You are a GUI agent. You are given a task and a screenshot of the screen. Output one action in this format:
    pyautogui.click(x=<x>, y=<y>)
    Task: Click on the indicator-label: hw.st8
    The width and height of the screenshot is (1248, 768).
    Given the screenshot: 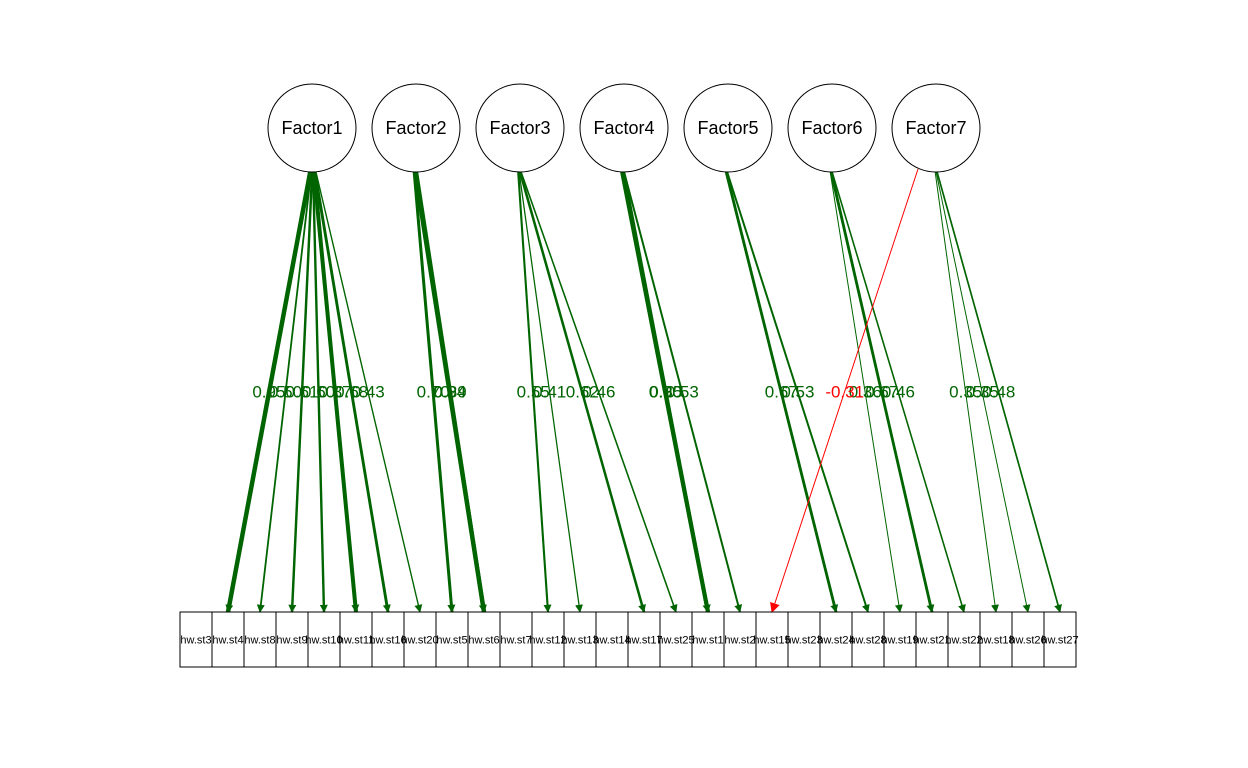 What is the action you would take?
    pyautogui.click(x=259, y=640)
    